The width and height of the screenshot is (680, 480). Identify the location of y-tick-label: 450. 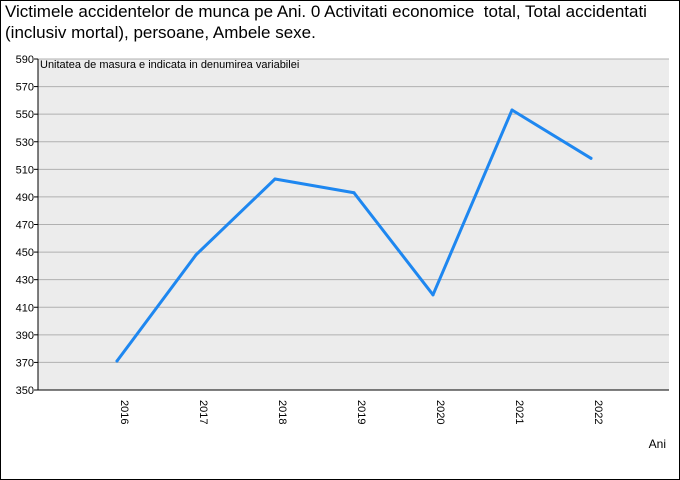
(25, 253).